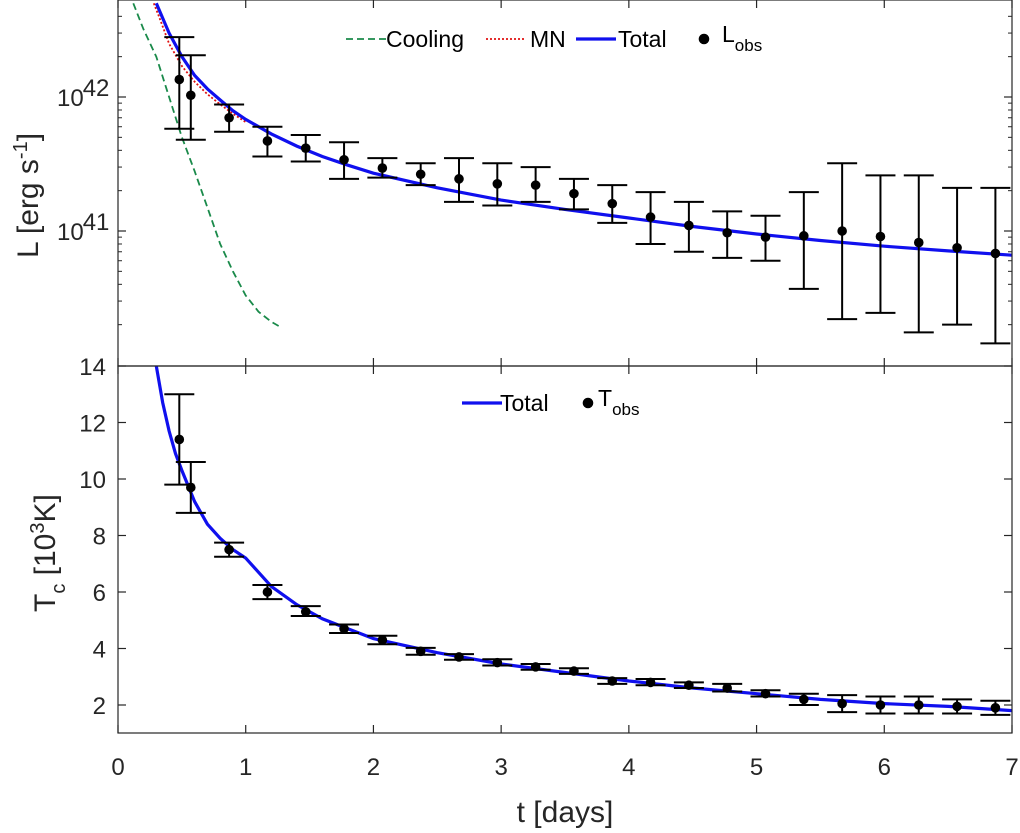 This screenshot has width=1020, height=833. I want to click on temperature-y-tick-label-1: 4, so click(99, 650).